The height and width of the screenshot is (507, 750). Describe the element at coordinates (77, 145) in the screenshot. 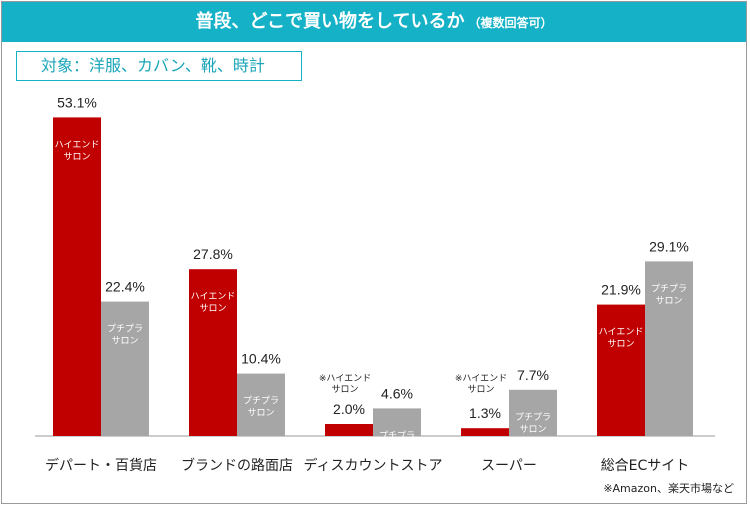

I see `bar-text-0-0-0: ハイエンド` at that location.